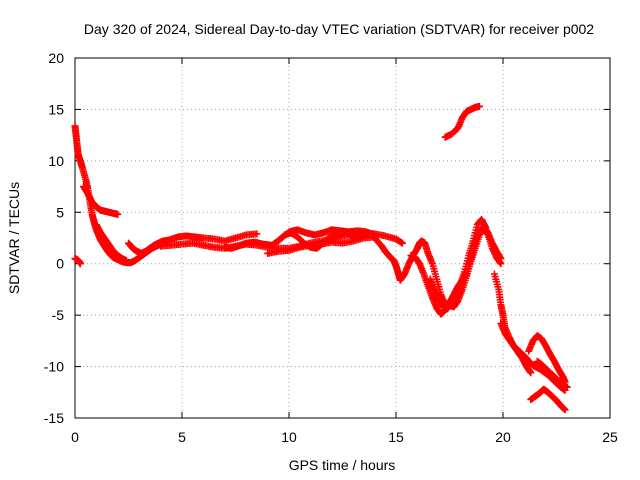 Image resolution: width=640 pixels, height=480 pixels. What do you see at coordinates (60, 264) in the screenshot?
I see `y-tick-label: 0` at bounding box center [60, 264].